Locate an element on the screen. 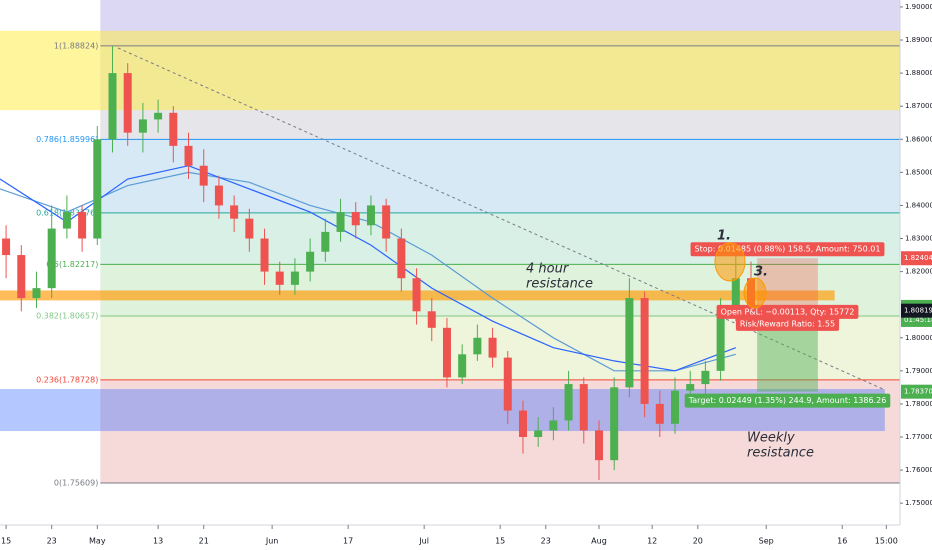 The image size is (932, 550). y-tick-label: 1.78000 is located at coordinates (918, 404).